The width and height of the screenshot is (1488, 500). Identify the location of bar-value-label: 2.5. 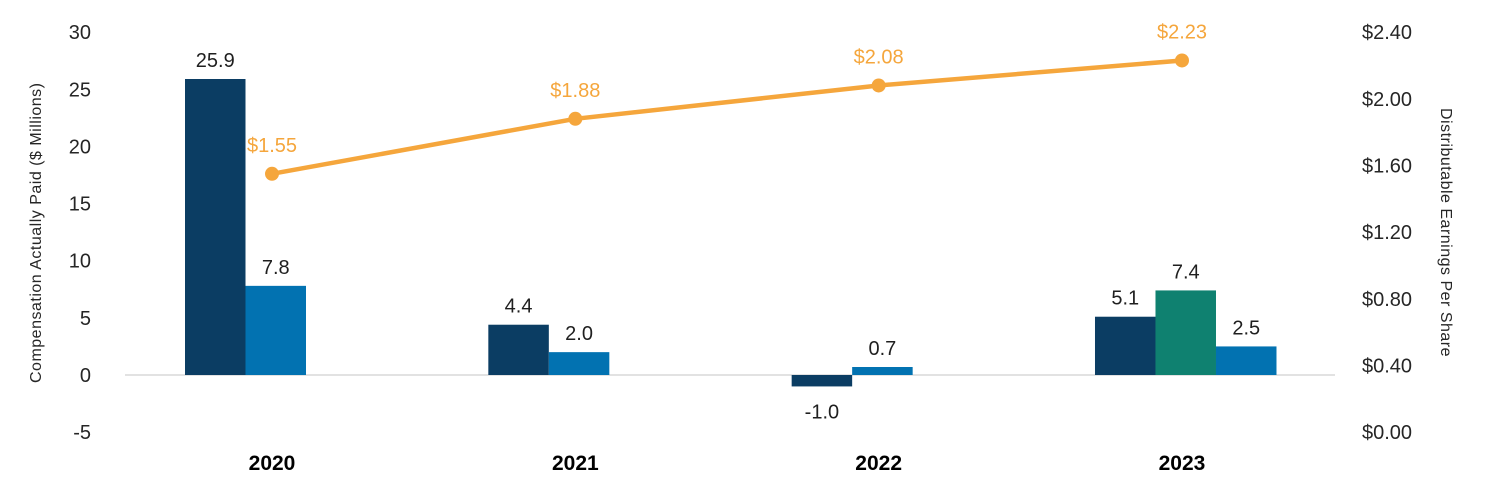
(1246, 328).